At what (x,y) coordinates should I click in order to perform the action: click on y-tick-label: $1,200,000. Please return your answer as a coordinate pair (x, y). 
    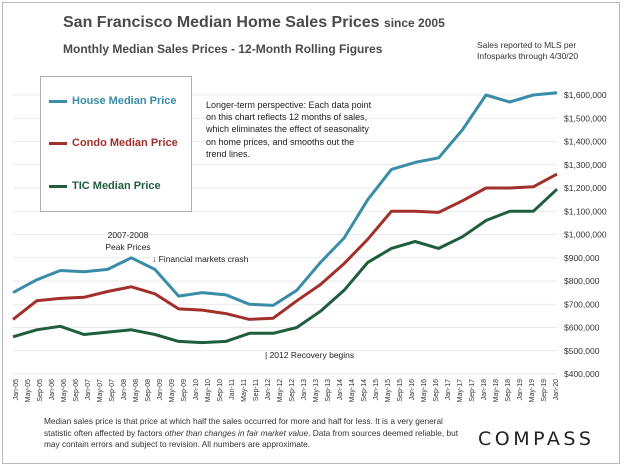
    Looking at the image, I should click on (585, 188).